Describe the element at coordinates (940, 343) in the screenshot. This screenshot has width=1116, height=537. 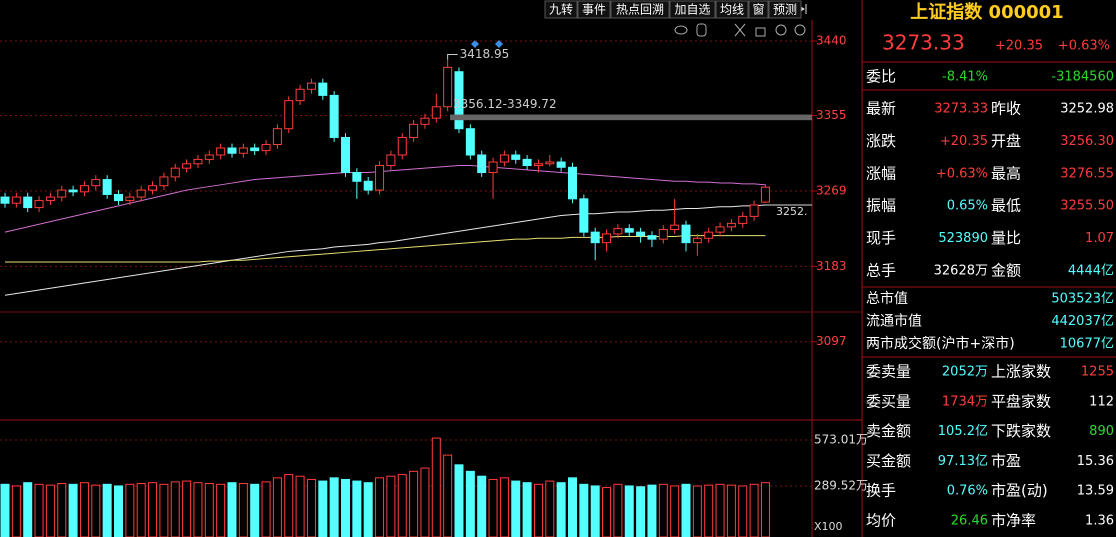
I see `row-label: 两市成交额(沪市+深市)` at that location.